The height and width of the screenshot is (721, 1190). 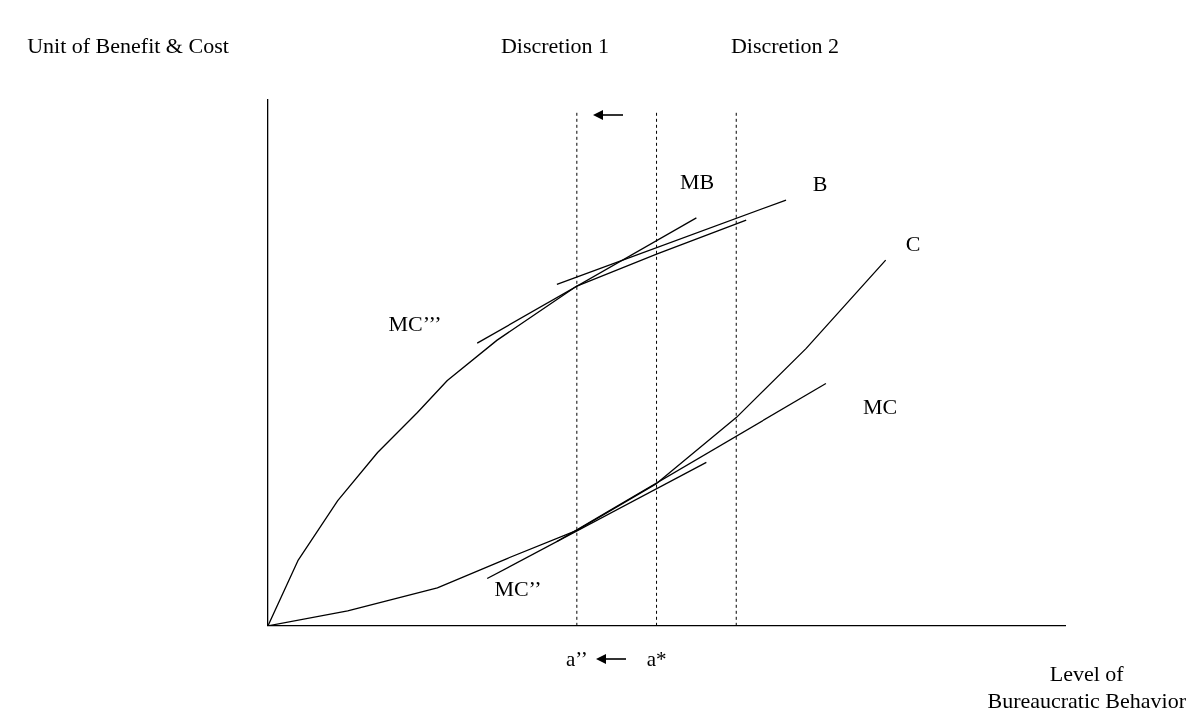 I want to click on text: Discretion 1, so click(x=555, y=45).